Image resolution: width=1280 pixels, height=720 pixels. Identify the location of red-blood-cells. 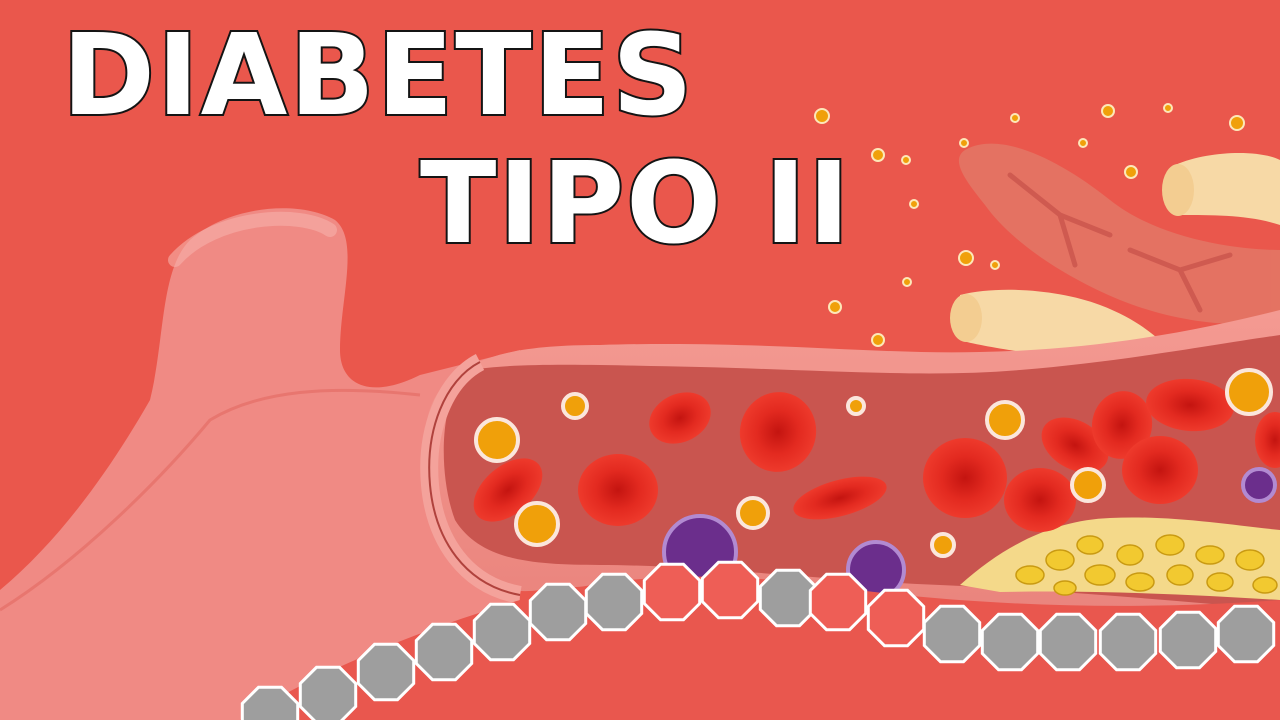
(876, 455).